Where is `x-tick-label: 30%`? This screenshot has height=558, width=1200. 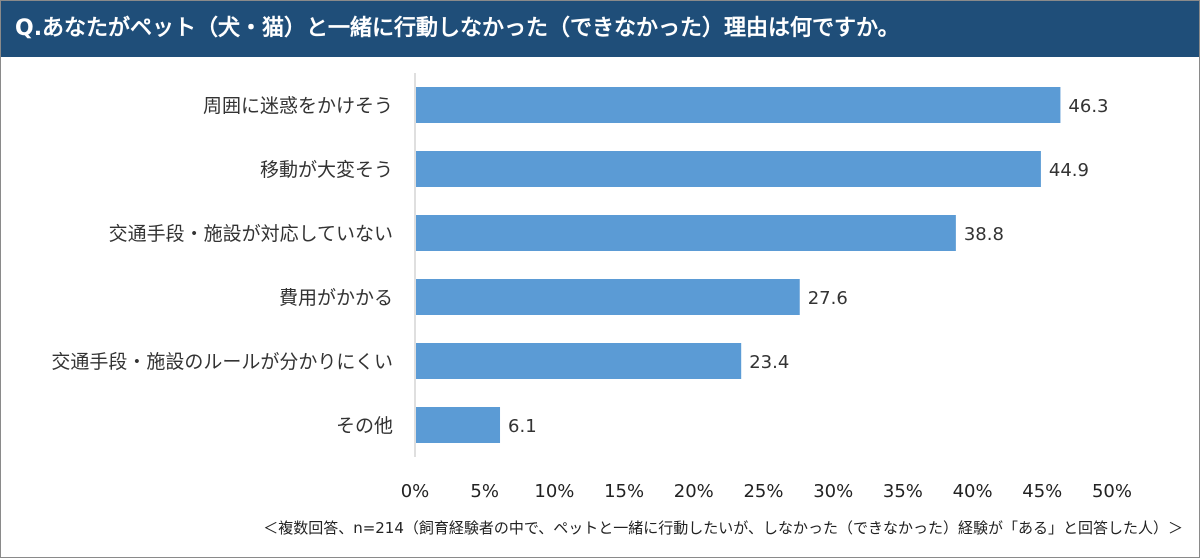
x-tick-label: 30% is located at coordinates (833, 491).